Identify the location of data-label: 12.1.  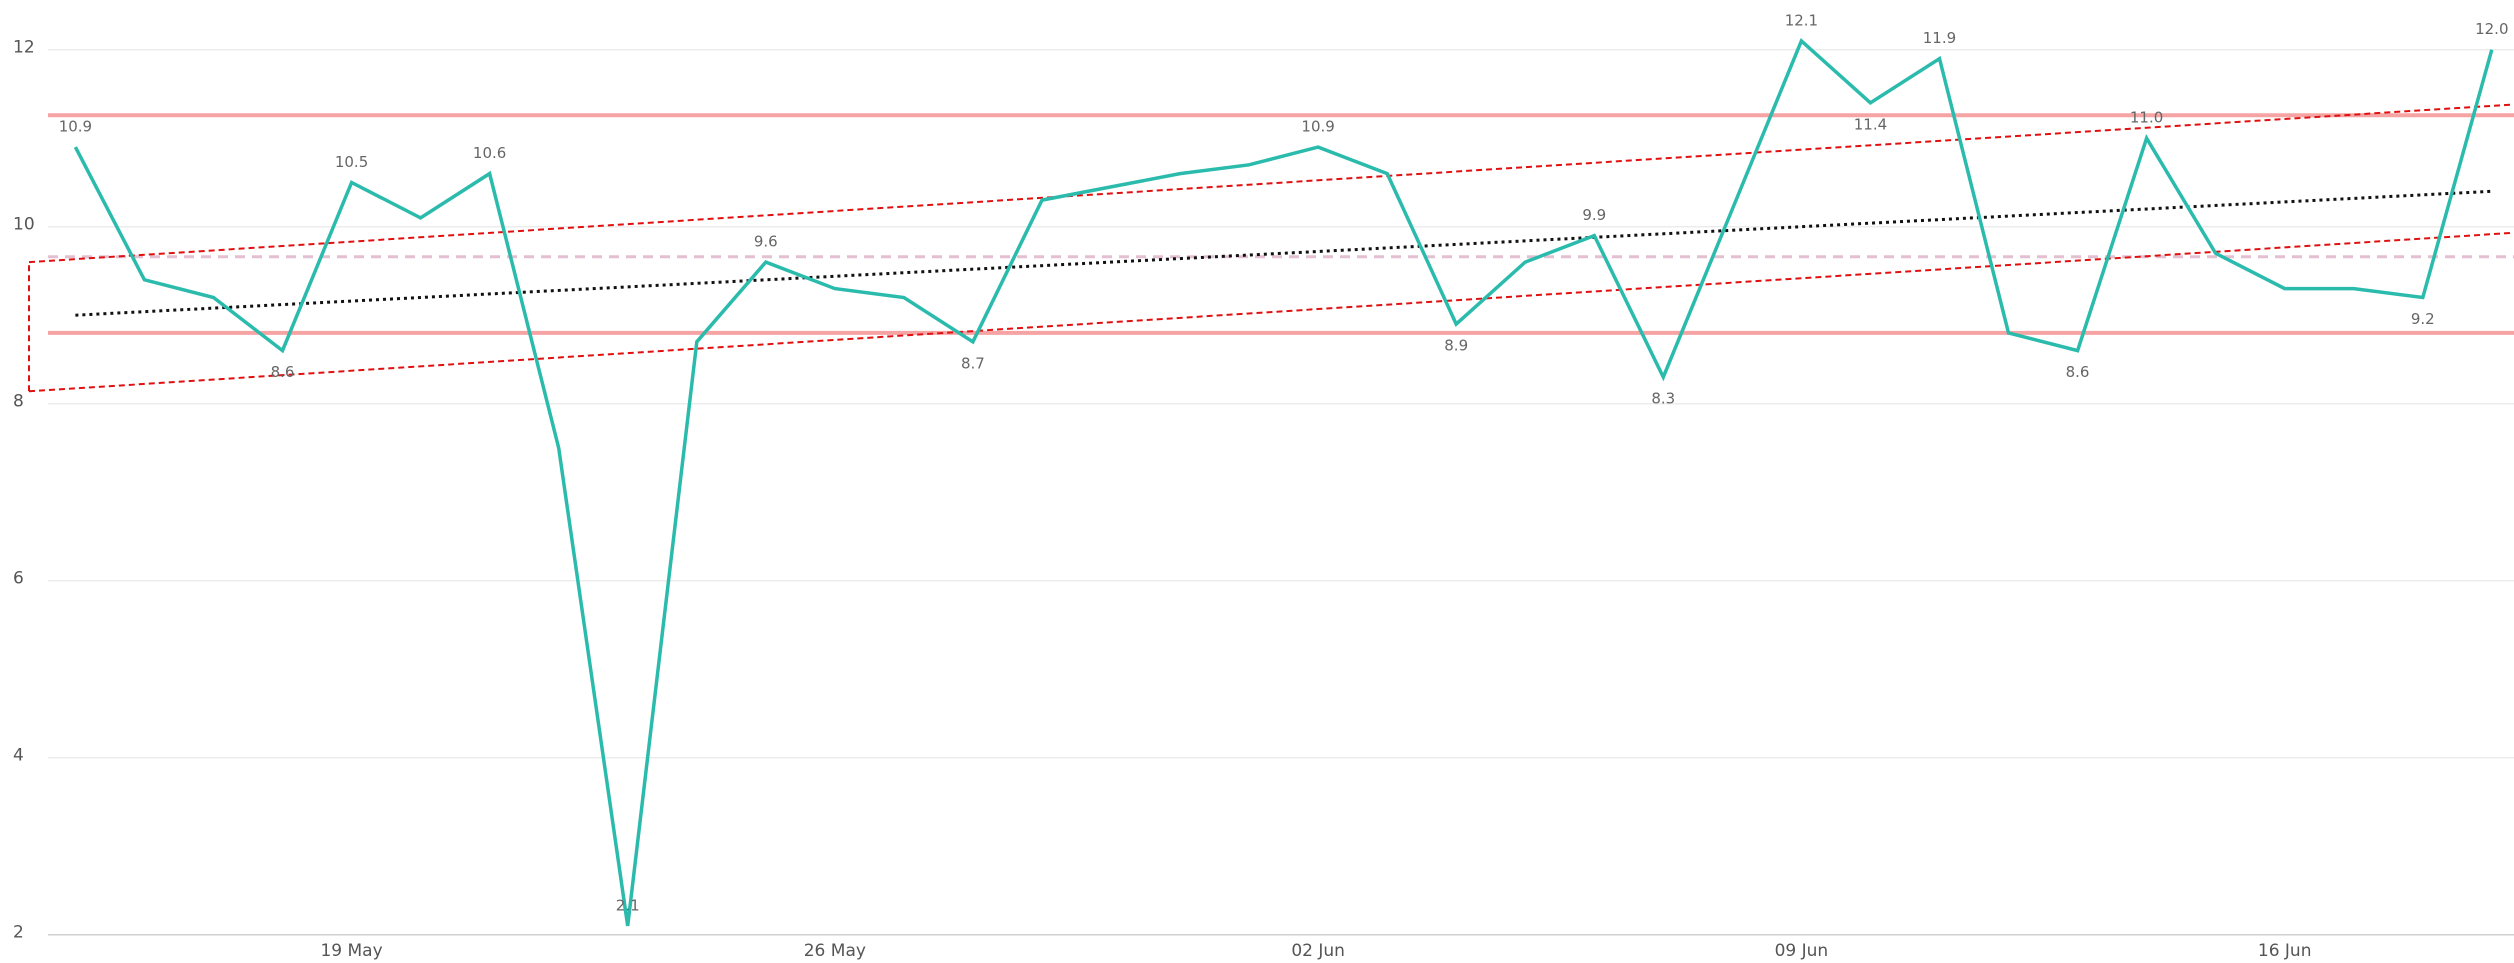
(1801, 20).